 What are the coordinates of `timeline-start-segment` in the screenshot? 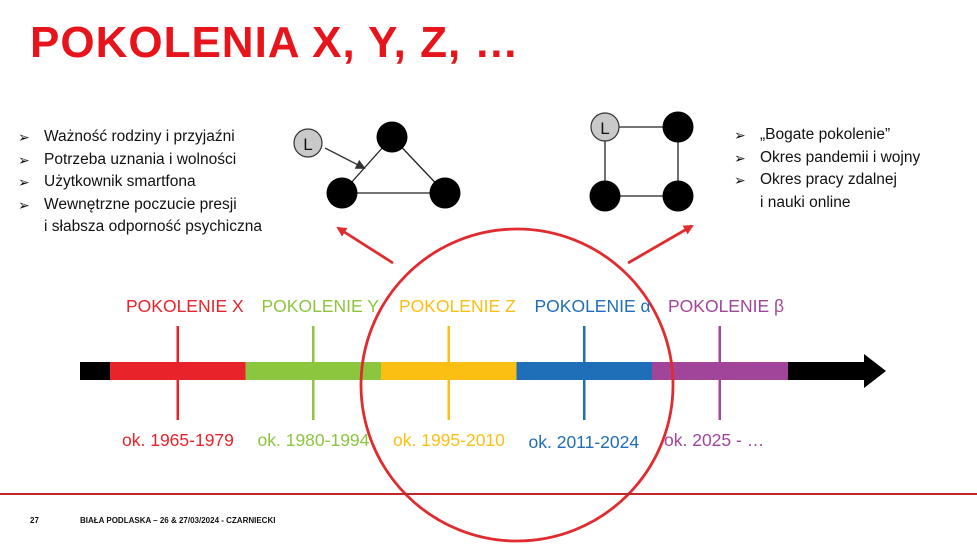 It's located at (95, 371).